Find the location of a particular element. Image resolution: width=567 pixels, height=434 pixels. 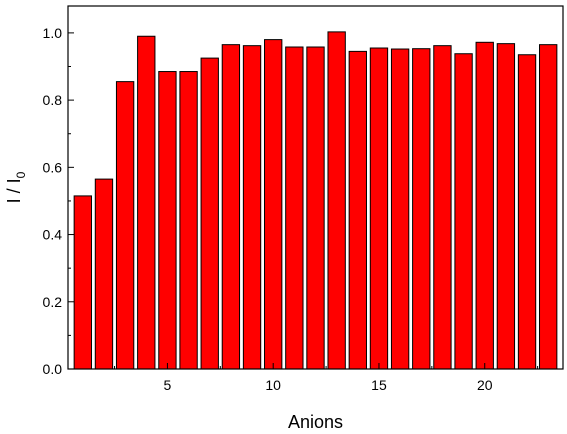

x-axis-ticks: 5 10 15 20 is located at coordinates (326, 378).